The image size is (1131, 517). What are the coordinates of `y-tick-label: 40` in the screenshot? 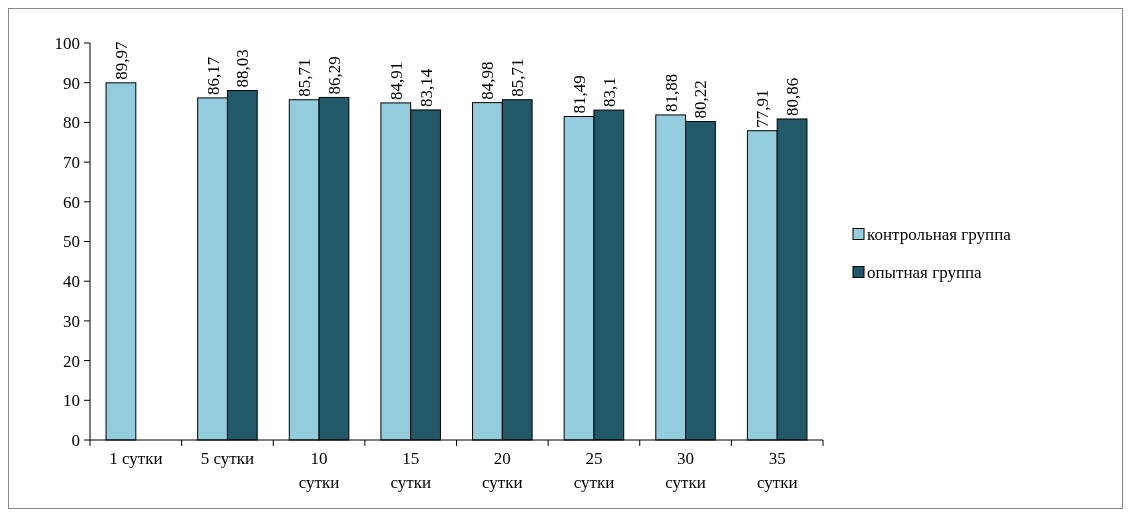 It's located at (71, 282).